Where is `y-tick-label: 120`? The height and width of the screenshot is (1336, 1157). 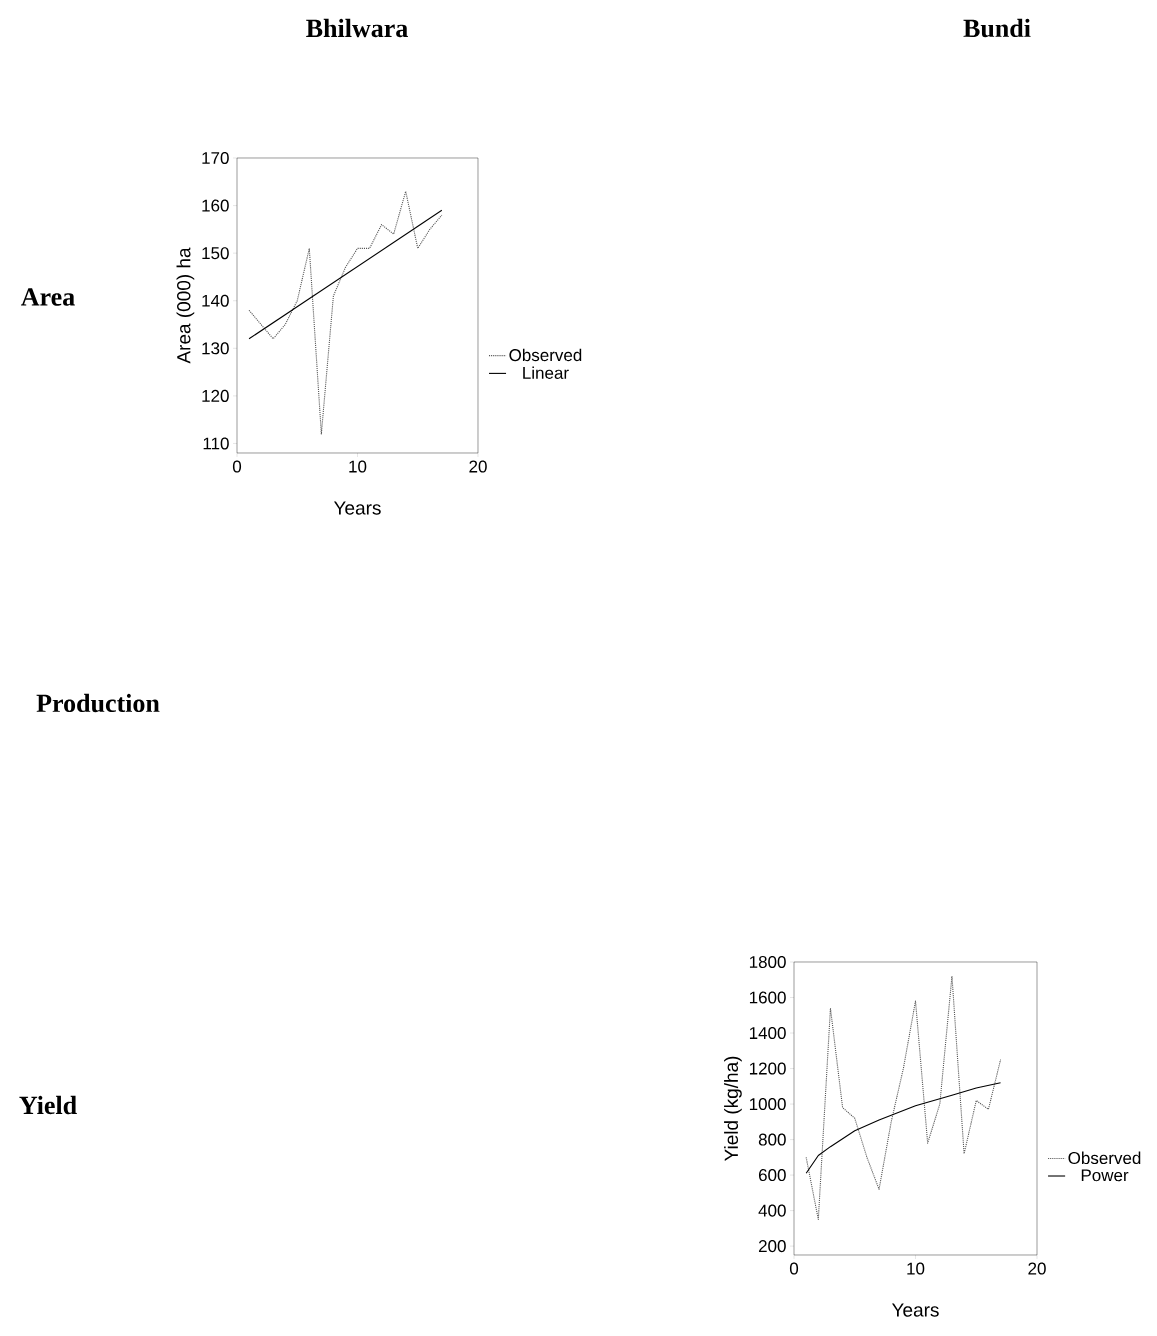
y-tick-label: 120 is located at coordinates (215, 395).